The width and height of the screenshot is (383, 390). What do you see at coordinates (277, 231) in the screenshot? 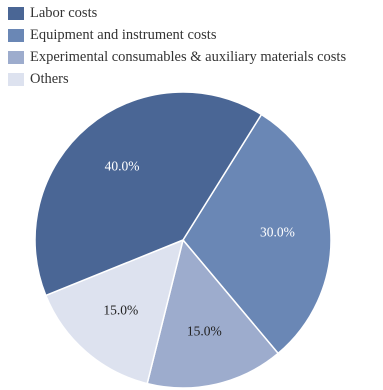
I see `pie-label-equipment-costs: 30.0%` at bounding box center [277, 231].